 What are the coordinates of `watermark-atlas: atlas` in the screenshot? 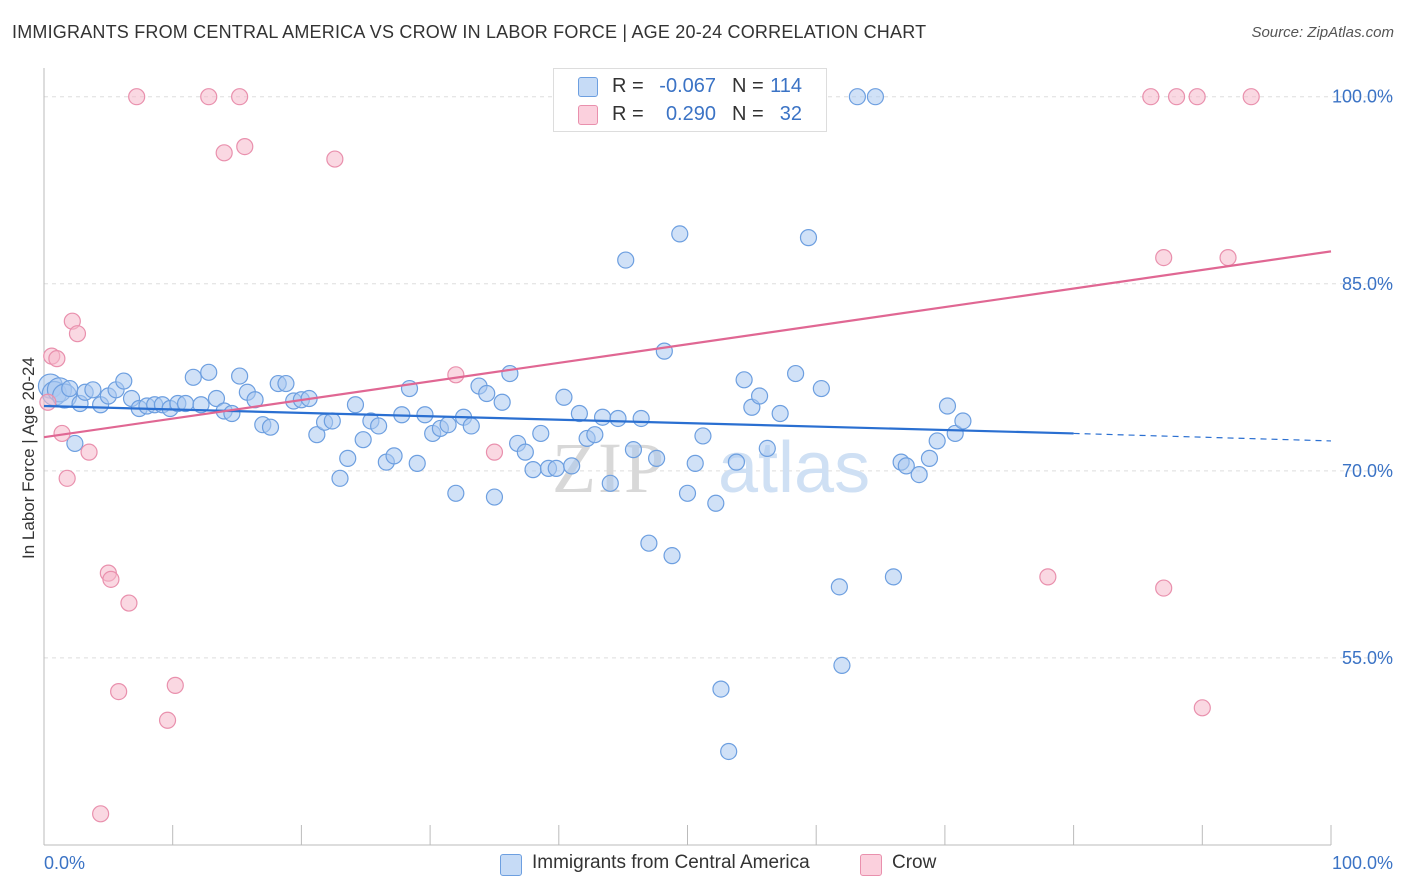 It's located at (794, 468).